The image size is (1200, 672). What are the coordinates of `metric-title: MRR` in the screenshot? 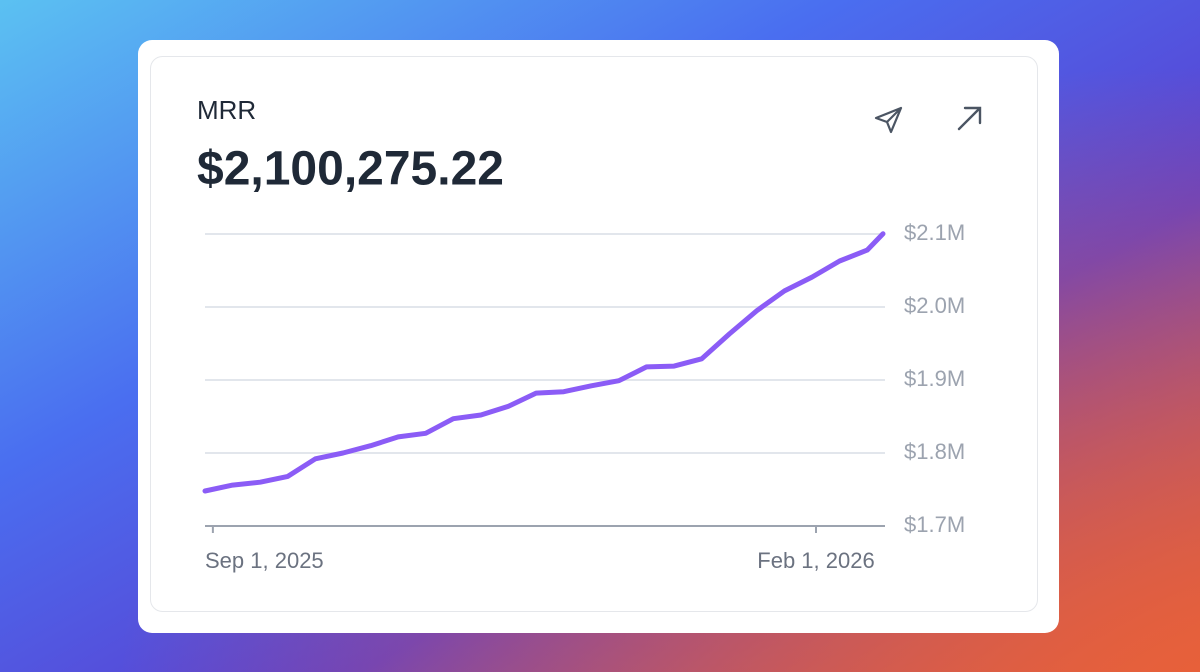 It's located at (226, 110).